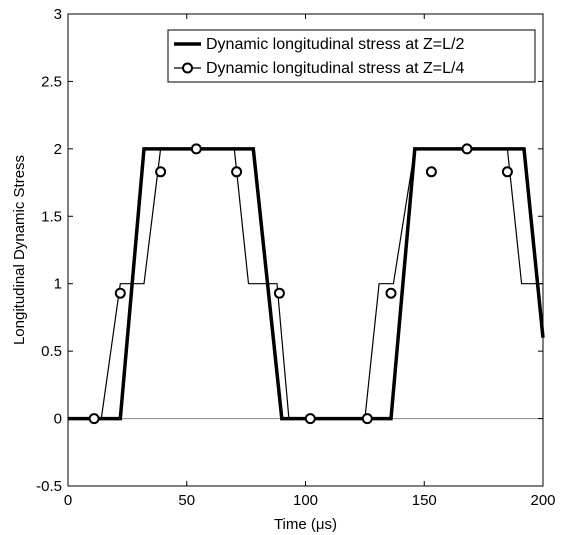 This screenshot has width=578, height=535. What do you see at coordinates (542, 500) in the screenshot?
I see `x-tick-label: 200` at bounding box center [542, 500].